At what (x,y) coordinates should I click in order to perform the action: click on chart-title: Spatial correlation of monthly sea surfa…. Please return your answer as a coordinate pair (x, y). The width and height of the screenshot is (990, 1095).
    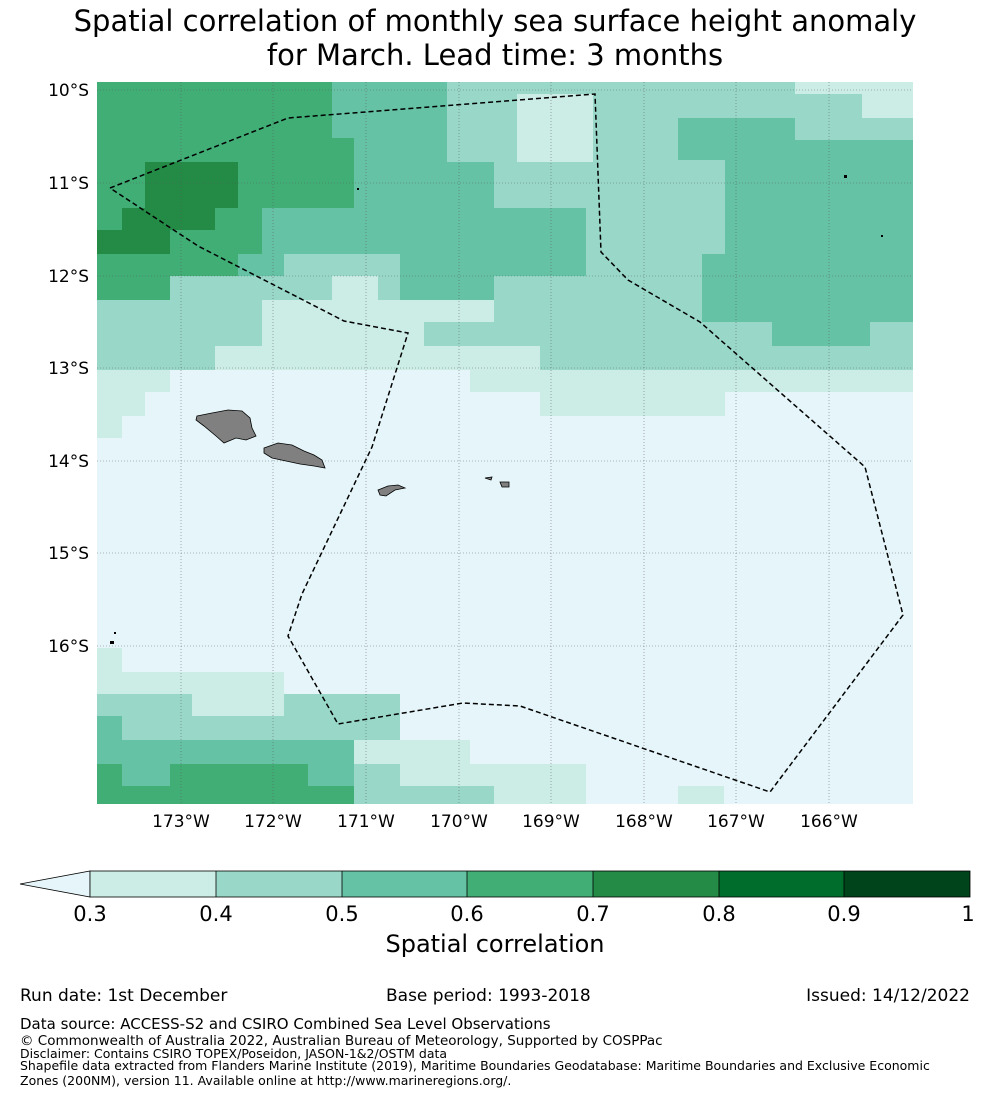
    Looking at the image, I should click on (495, 38).